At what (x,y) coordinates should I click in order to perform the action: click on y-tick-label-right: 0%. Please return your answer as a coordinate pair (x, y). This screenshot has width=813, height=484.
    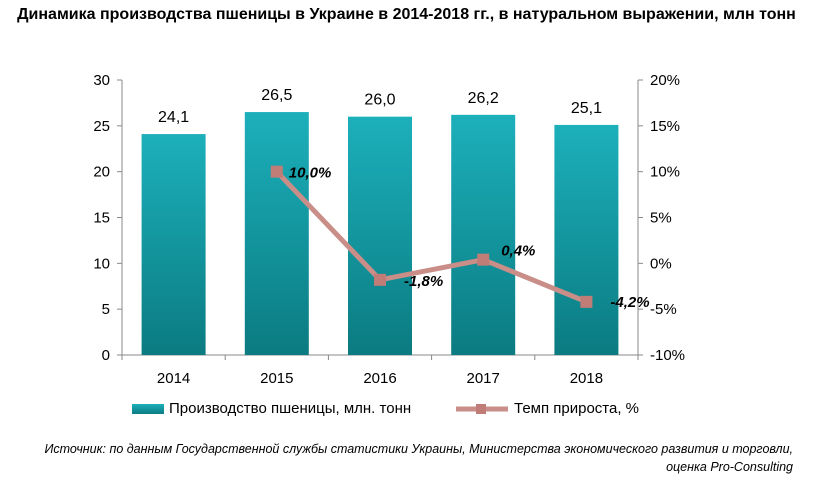
    Looking at the image, I should click on (661, 263).